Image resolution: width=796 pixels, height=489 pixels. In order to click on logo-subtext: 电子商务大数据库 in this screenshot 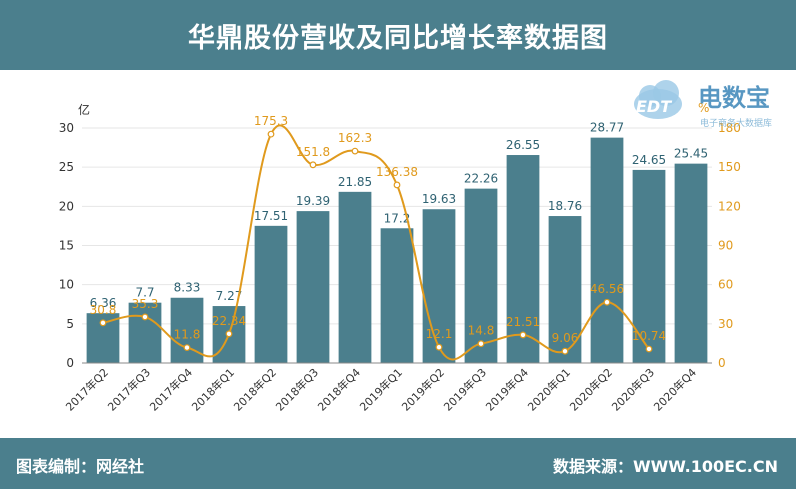, I will do `click(736, 123)`.